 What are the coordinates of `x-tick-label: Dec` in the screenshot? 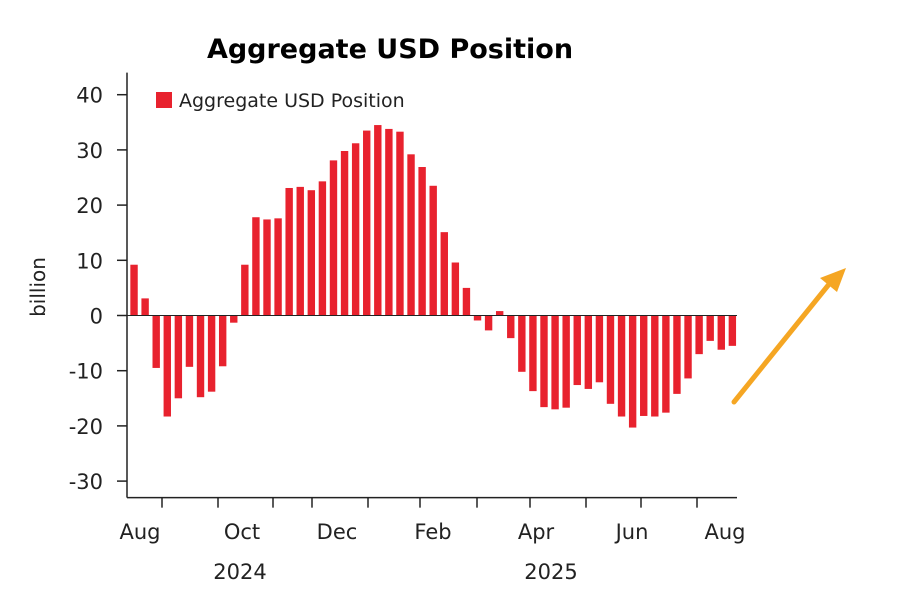 It's located at (337, 532).